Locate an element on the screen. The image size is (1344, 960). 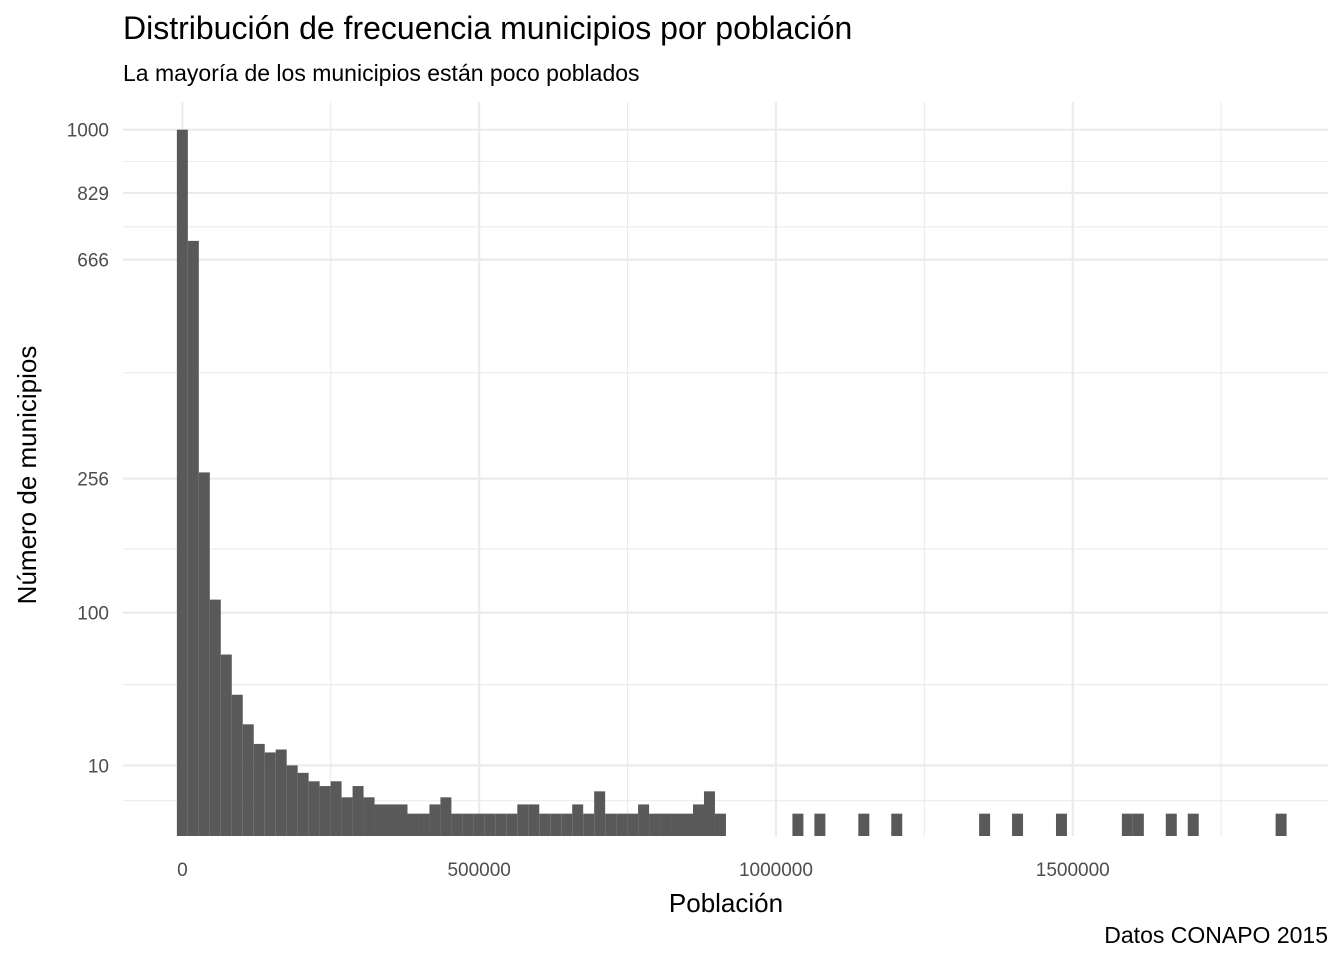
y-tick-label: 256 is located at coordinates (93, 480).